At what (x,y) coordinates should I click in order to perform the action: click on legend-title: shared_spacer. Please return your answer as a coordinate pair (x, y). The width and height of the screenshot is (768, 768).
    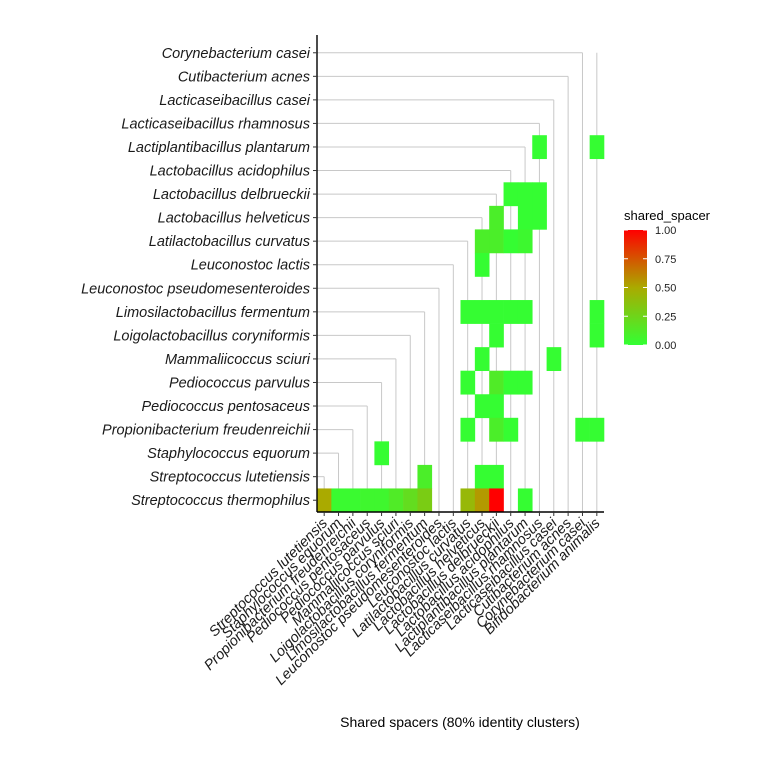
    Looking at the image, I should click on (667, 215).